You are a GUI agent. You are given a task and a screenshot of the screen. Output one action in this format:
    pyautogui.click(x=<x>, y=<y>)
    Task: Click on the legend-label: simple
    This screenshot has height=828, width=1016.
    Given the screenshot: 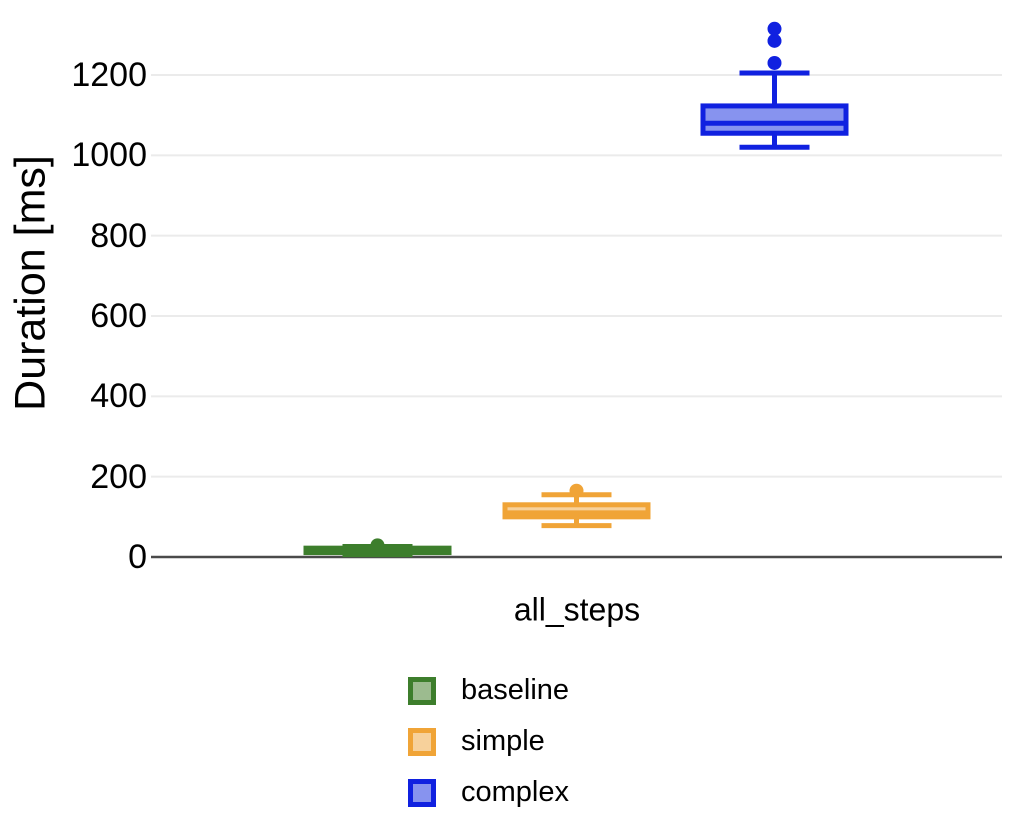 What is the action you would take?
    pyautogui.click(x=503, y=741)
    